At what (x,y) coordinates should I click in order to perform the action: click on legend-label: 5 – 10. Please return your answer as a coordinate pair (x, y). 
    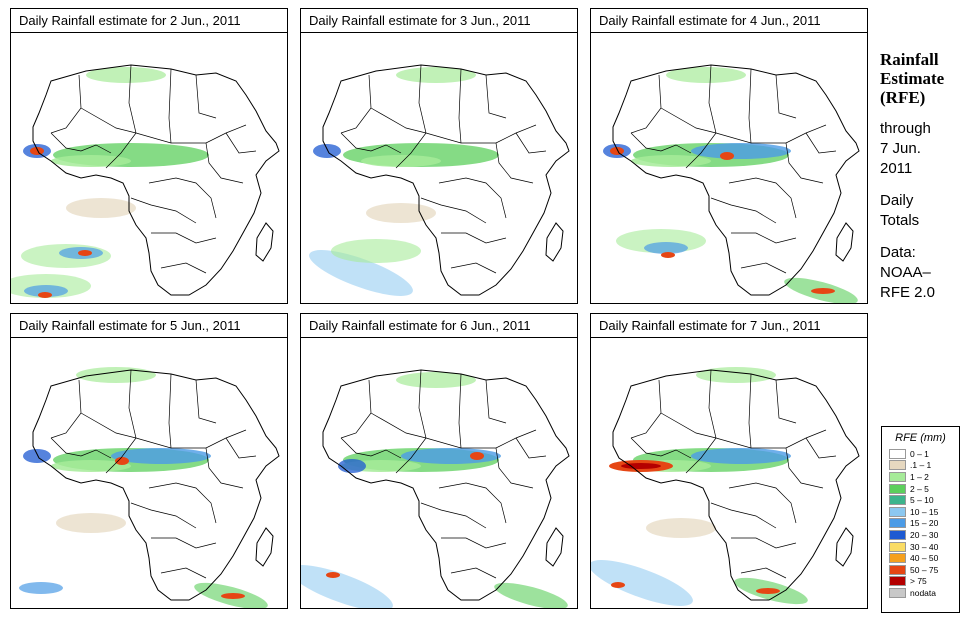
    Looking at the image, I should click on (922, 500).